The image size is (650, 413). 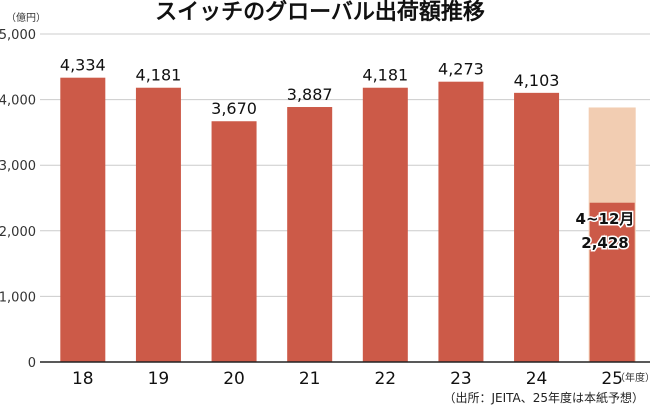 What do you see at coordinates (310, 94) in the screenshot?
I see `data-label: 3,887` at bounding box center [310, 94].